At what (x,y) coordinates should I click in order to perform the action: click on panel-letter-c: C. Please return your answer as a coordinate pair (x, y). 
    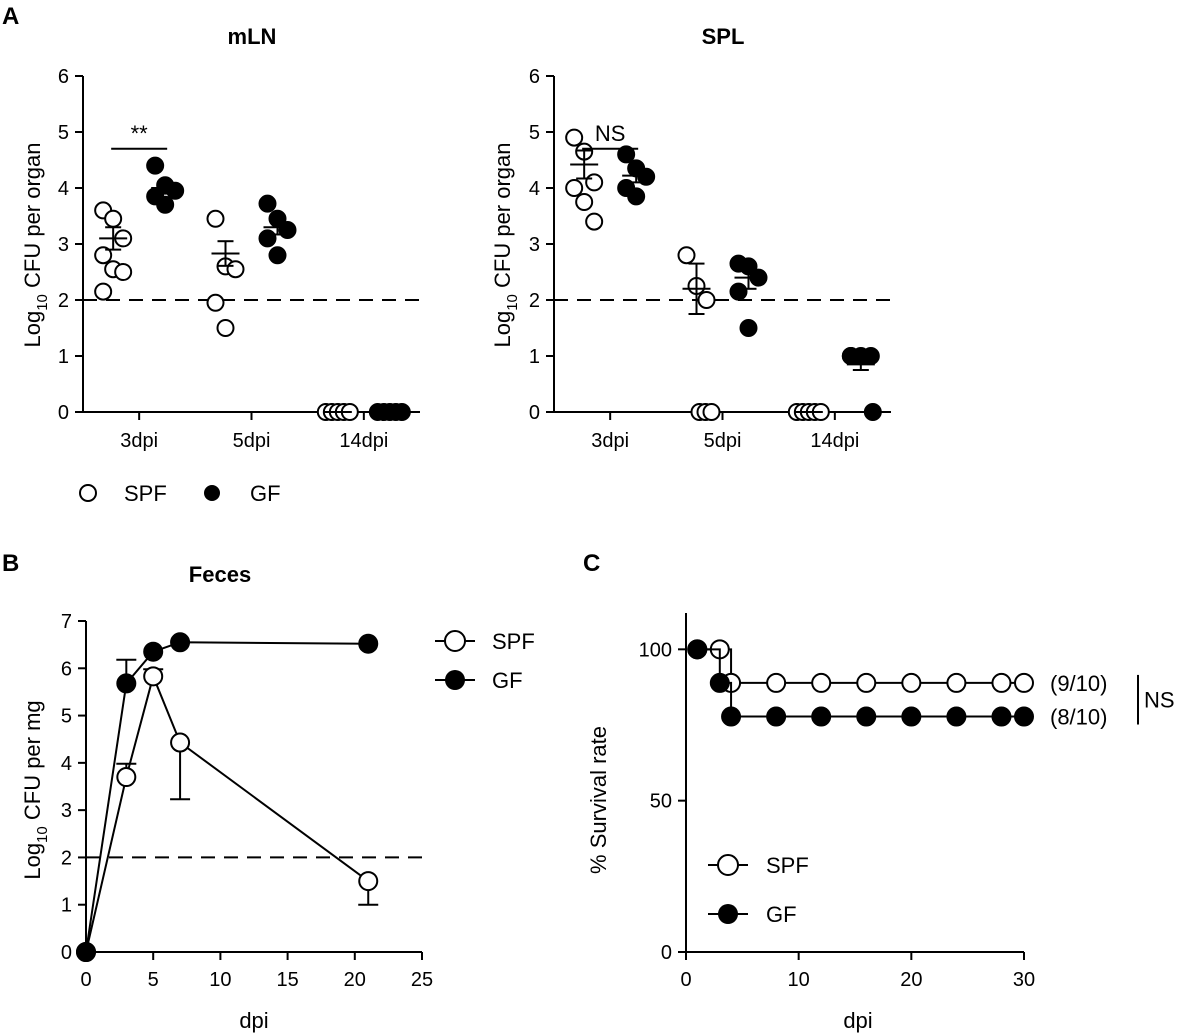
    Looking at the image, I should click on (591, 563).